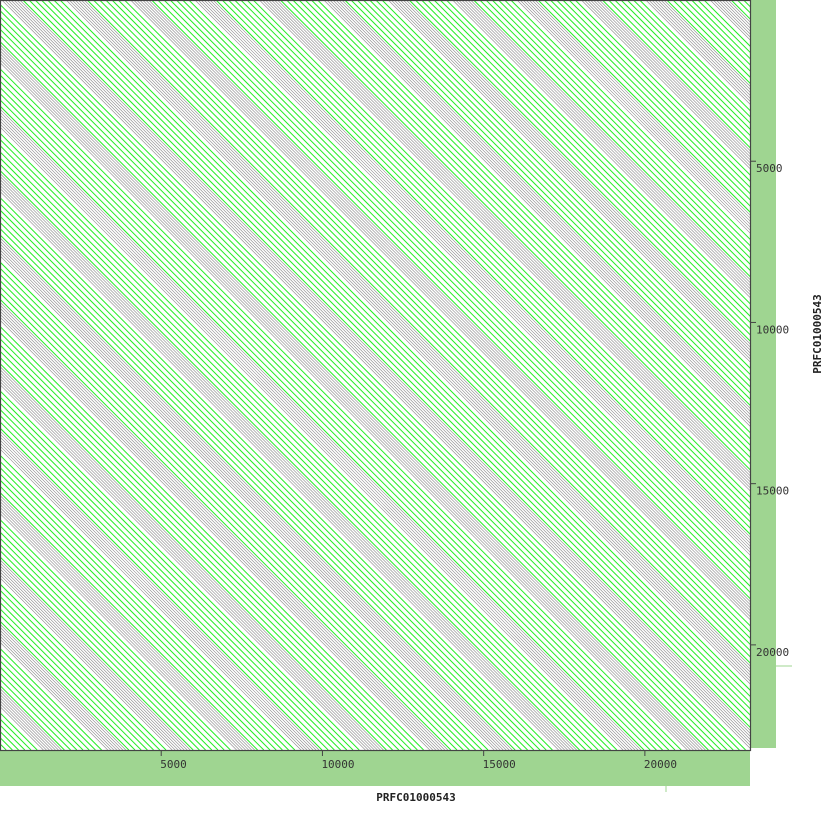 This screenshot has width=830, height=830. Describe the element at coordinates (763, 374) in the screenshot. I see `y-coverage-bar` at that location.